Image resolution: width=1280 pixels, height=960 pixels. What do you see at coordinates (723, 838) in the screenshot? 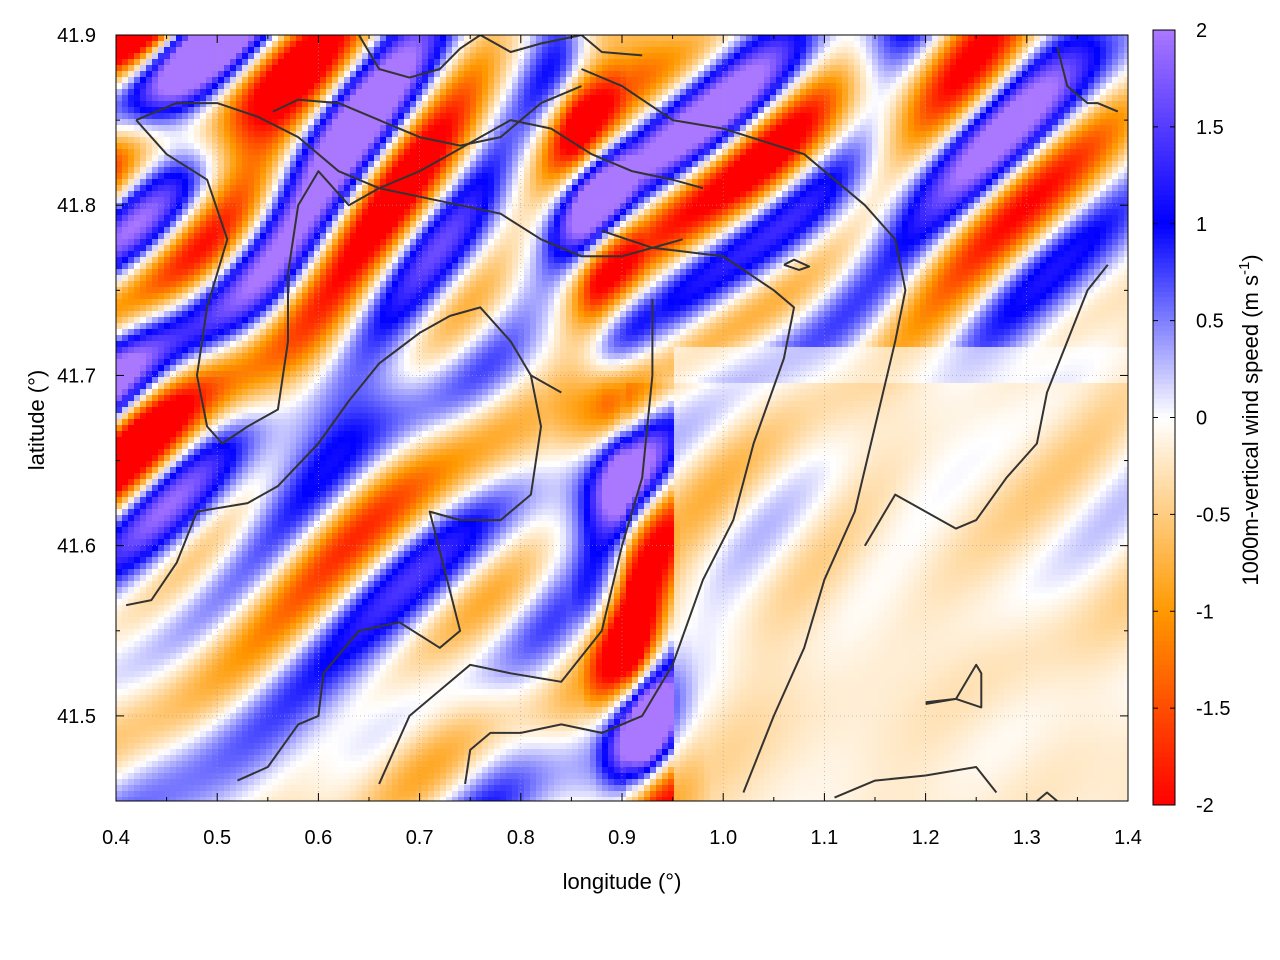
I see `x-tick-label: 1.0` at bounding box center [723, 838].